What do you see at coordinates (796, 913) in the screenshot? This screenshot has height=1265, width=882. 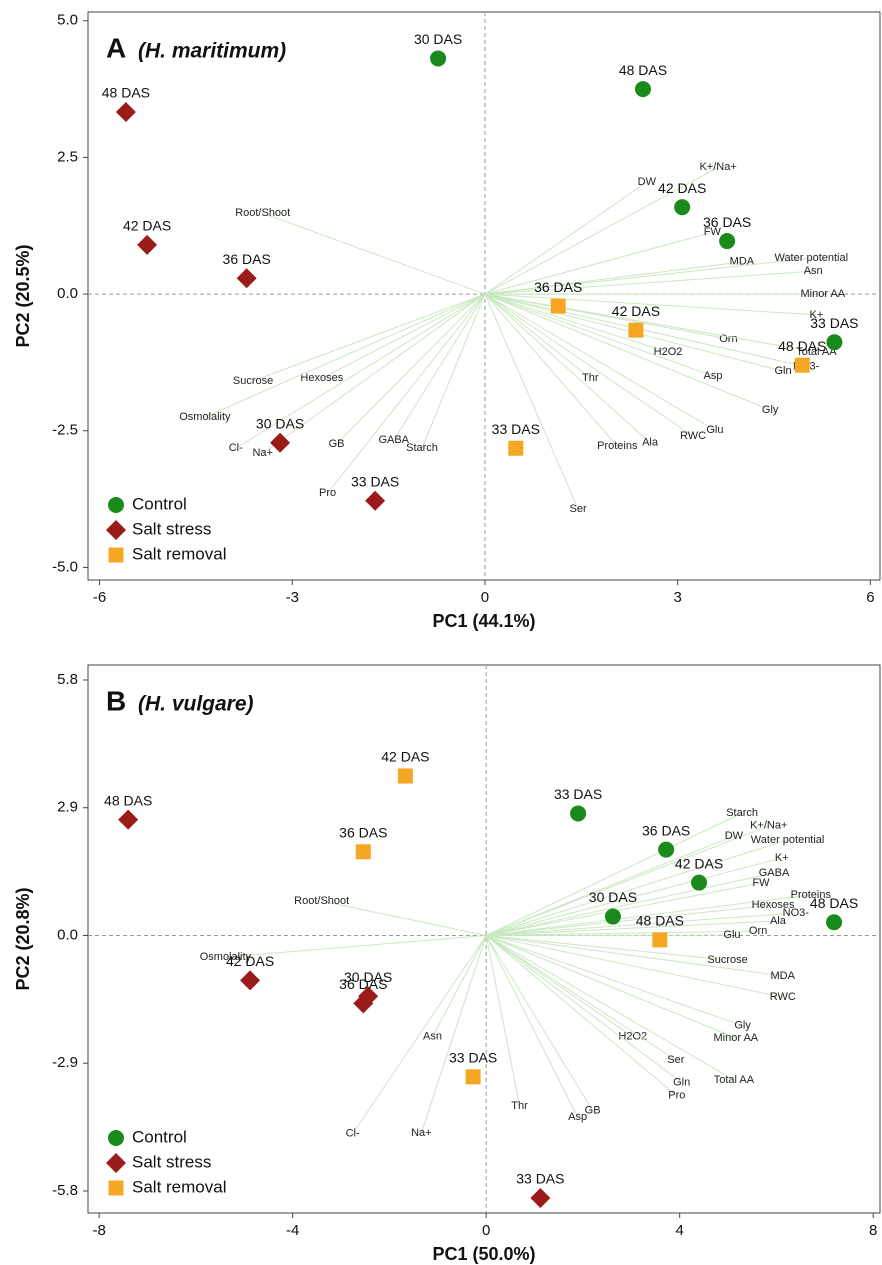 I see `loading-label: NO3-` at bounding box center [796, 913].